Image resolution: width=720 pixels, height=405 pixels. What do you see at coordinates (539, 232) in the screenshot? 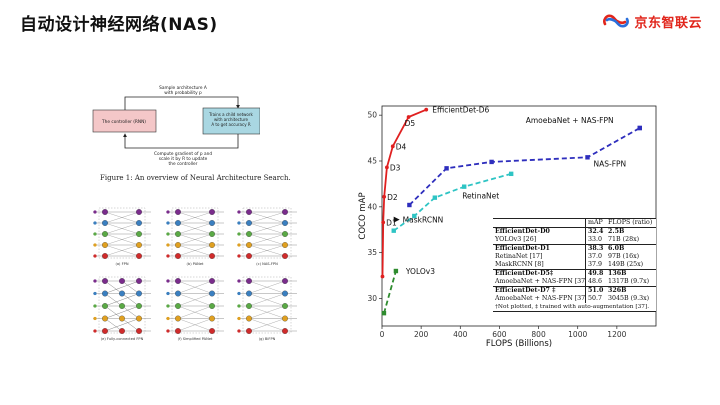
I see `table-cell-model: EfficientDet-D0` at bounding box center [539, 232].